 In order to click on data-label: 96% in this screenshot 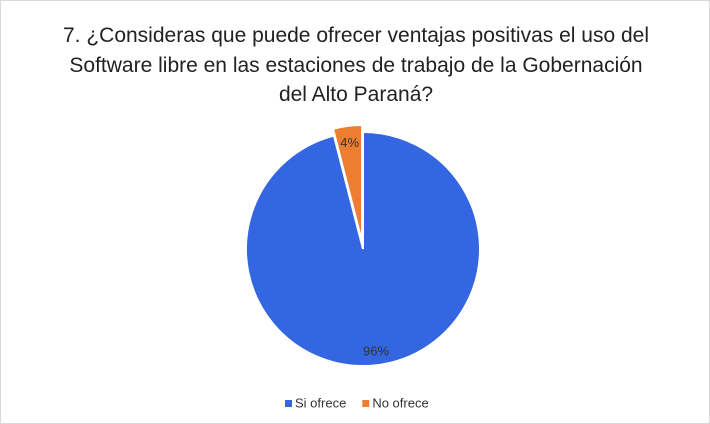, I will do `click(376, 351)`.